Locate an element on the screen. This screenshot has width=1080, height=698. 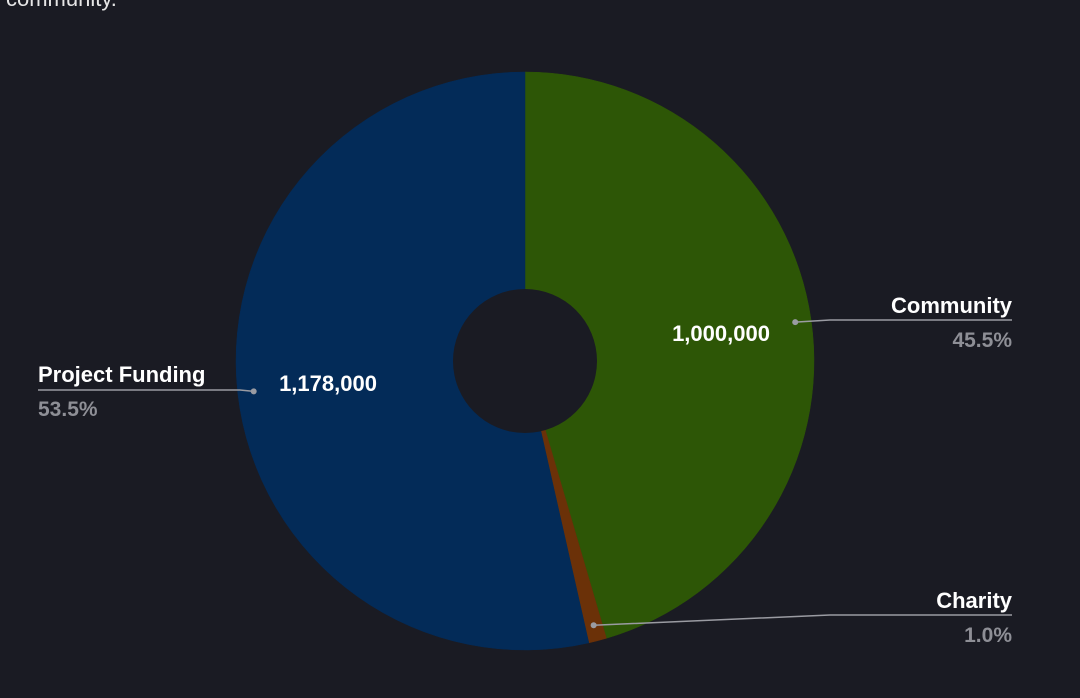
value-label-community: 1,000,000 is located at coordinates (721, 333).